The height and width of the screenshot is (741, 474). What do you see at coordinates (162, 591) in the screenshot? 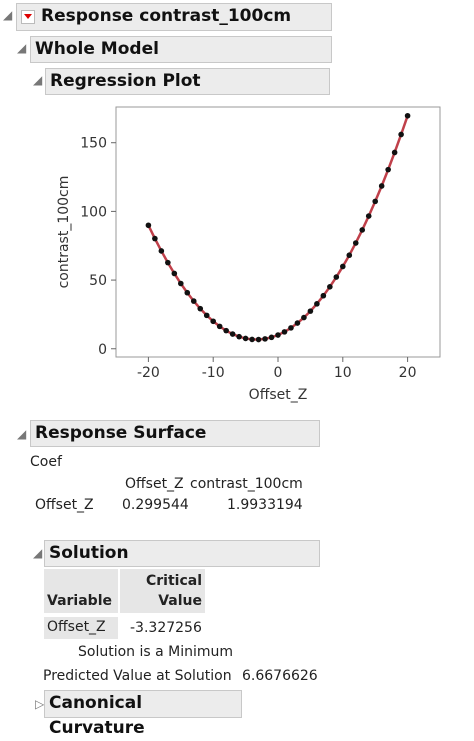
I see `column-header: Critical Value` at bounding box center [162, 591].